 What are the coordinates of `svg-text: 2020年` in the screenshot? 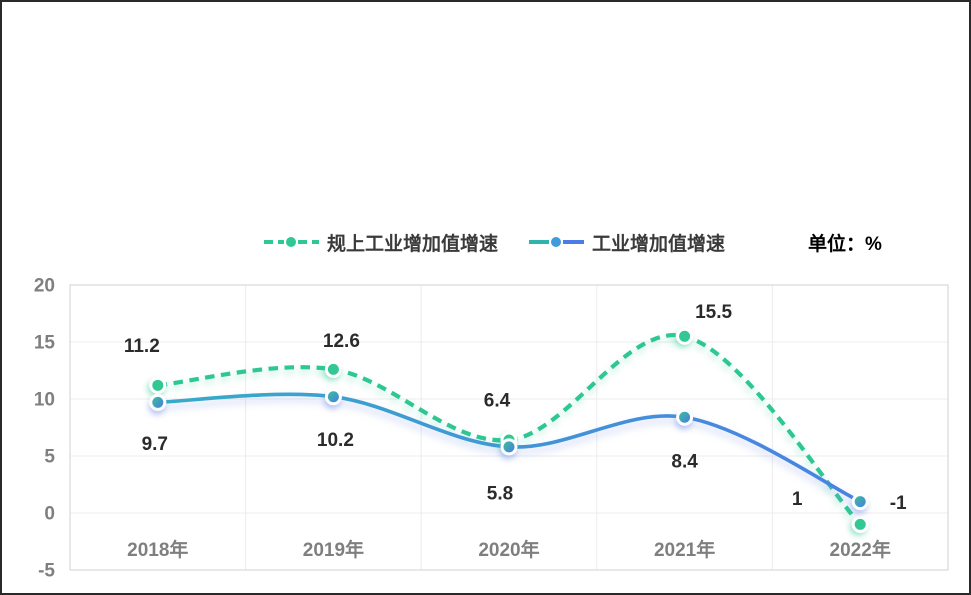 It's located at (508, 549).